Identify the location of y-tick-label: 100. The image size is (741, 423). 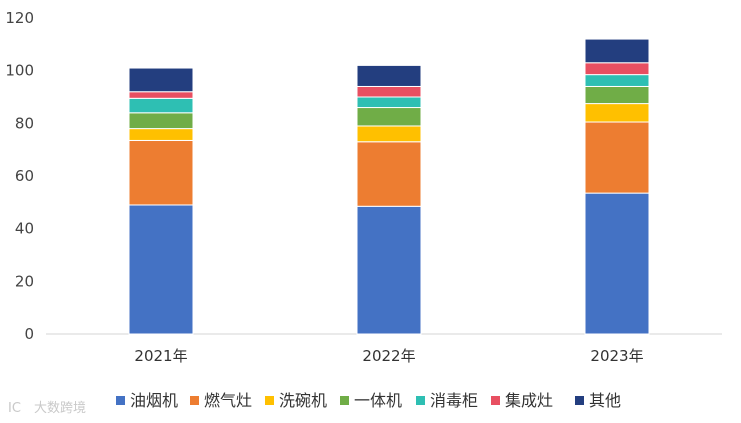
(19, 71).